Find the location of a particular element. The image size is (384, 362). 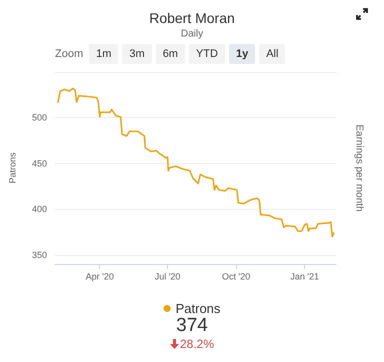

y2-axis-title: Earnings per month is located at coordinates (359, 168).